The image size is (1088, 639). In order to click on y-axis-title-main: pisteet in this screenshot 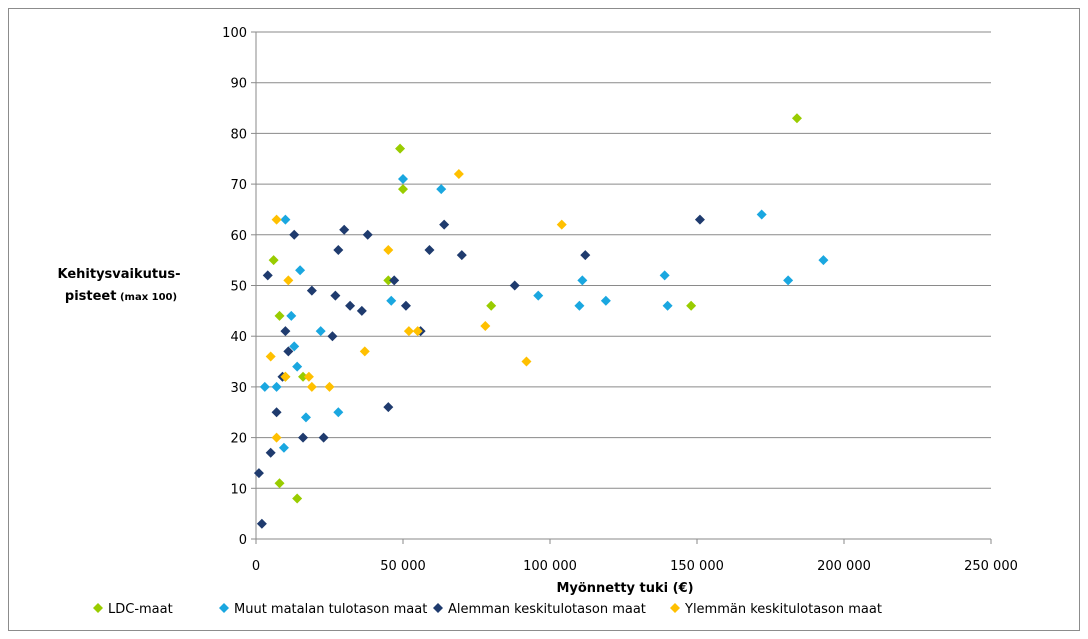, I will do `click(91, 296)`.